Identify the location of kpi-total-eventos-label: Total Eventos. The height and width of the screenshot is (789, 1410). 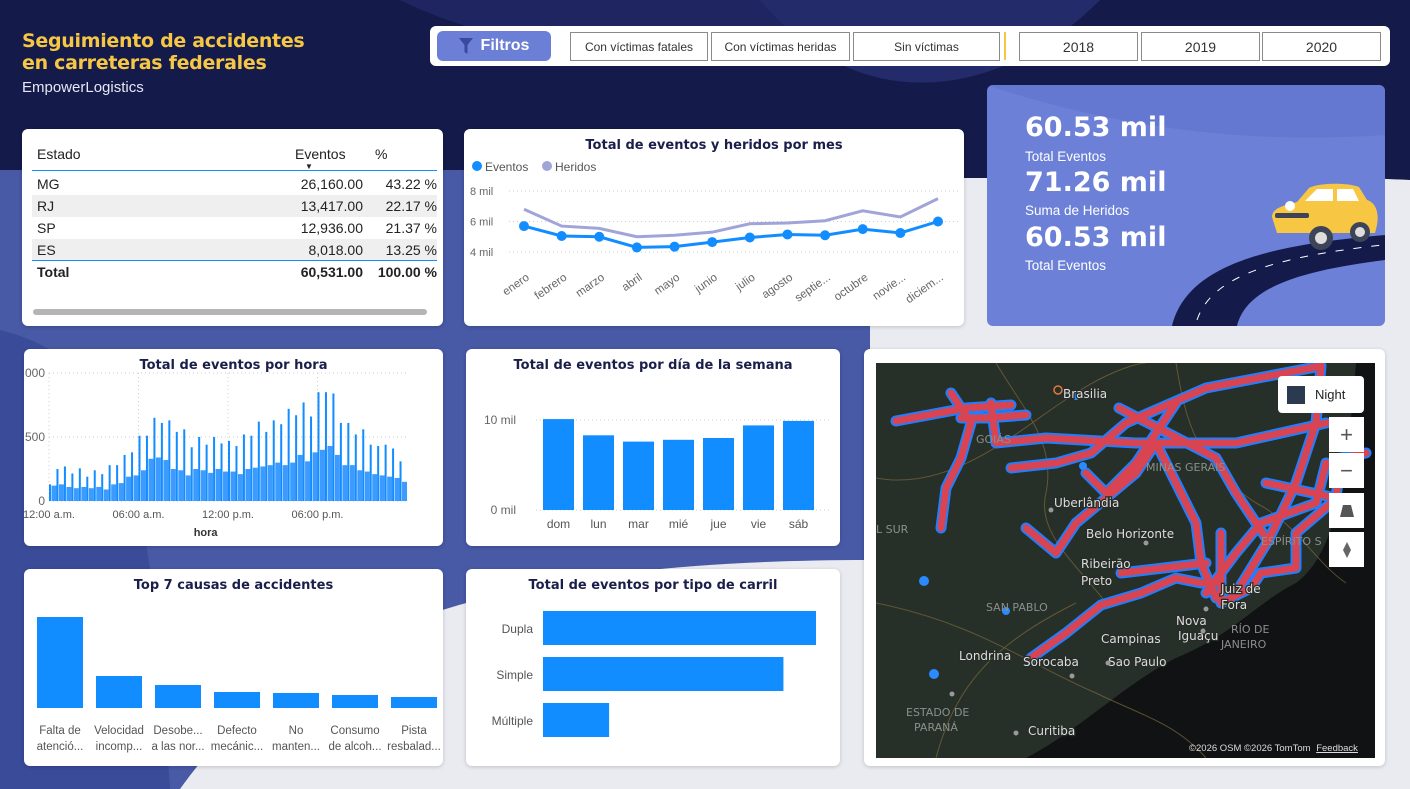
(1066, 156).